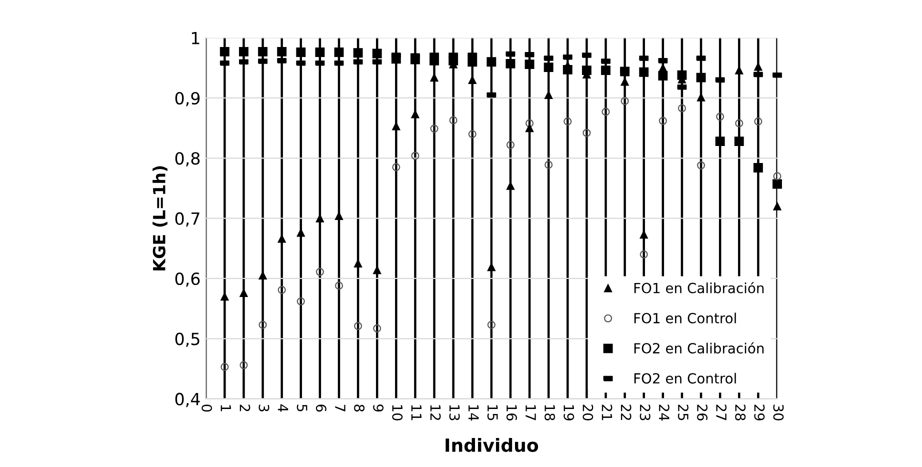  What do you see at coordinates (416, 412) in the screenshot?
I see `x-tick-label: 11` at bounding box center [416, 412].